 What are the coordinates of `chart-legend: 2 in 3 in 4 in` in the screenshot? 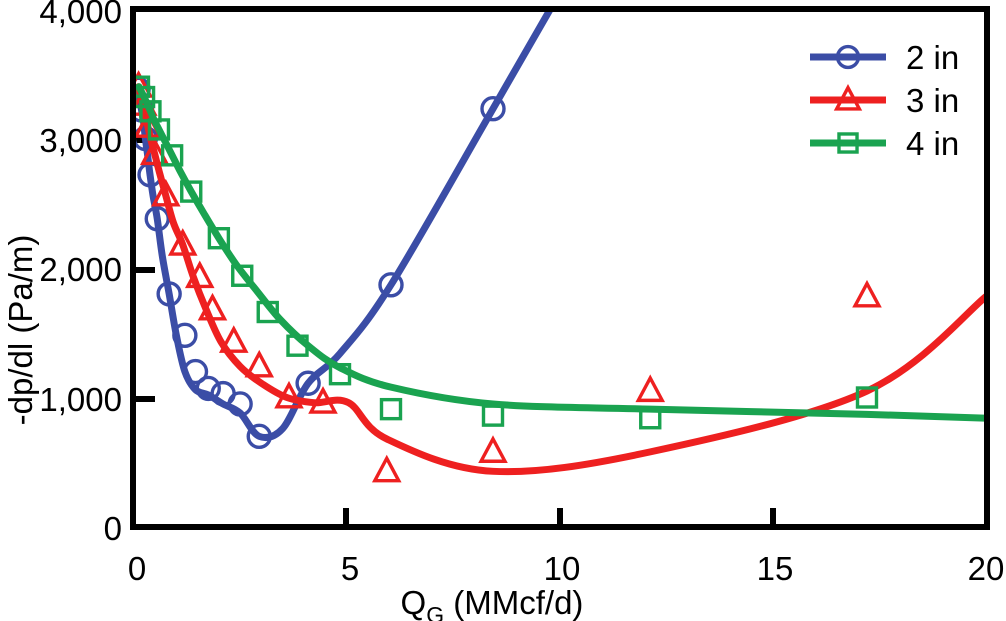 It's located at (884, 100).